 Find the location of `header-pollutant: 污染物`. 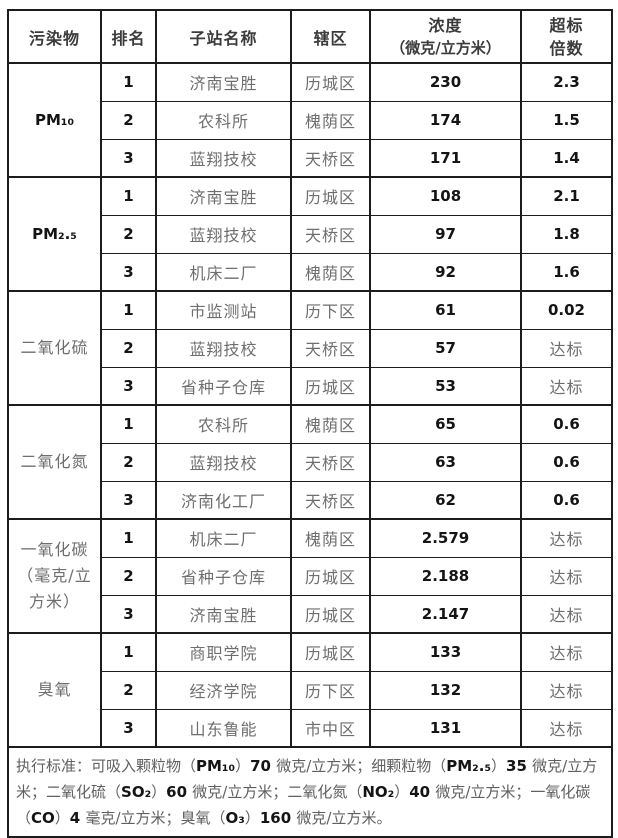

header-pollutant: 污染物 is located at coordinates (54, 36).